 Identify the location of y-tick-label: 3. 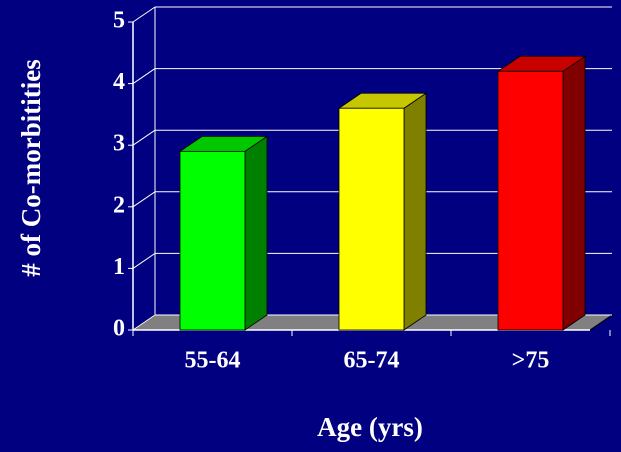
(119, 144).